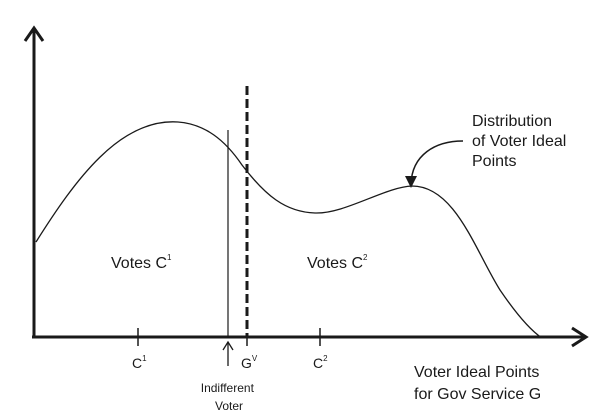 This screenshot has width=599, height=419. I want to click on votes-c1-label: Votes C1, so click(141, 262).